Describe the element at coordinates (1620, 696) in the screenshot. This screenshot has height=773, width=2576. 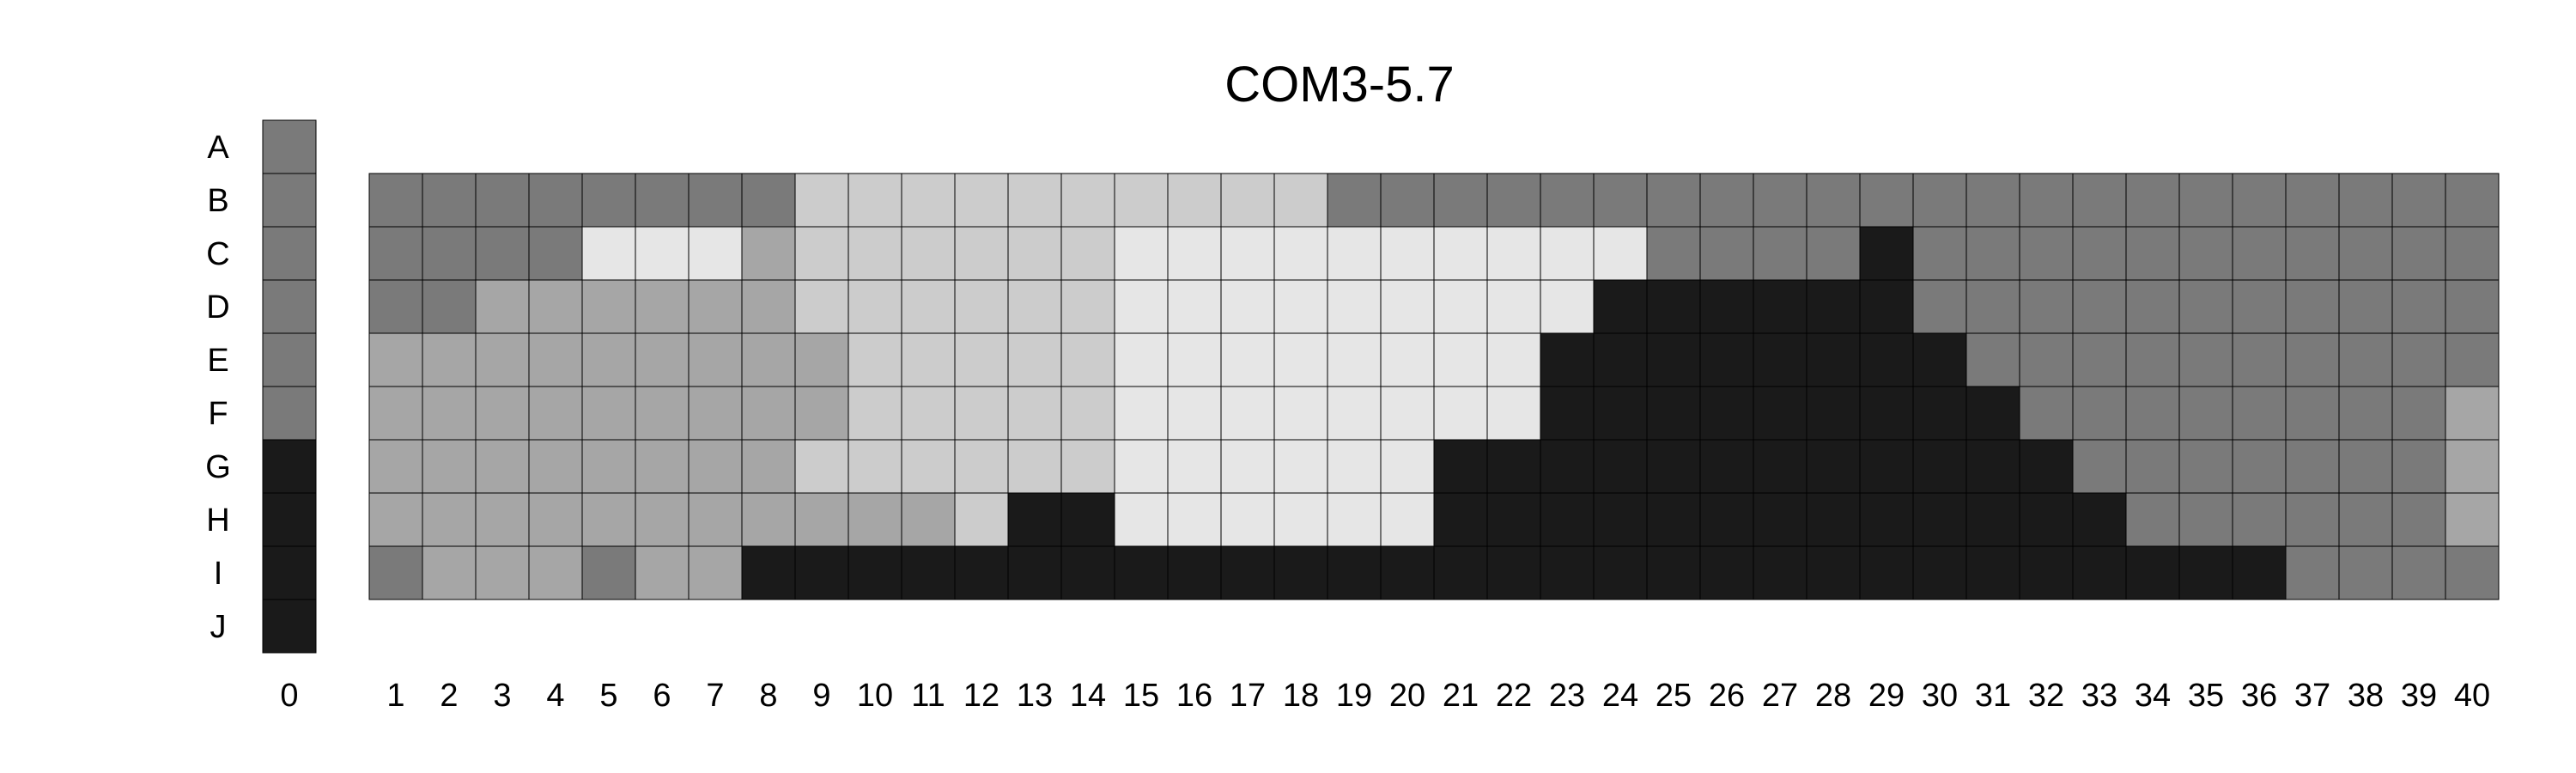
I see `column-label: 24` at that location.